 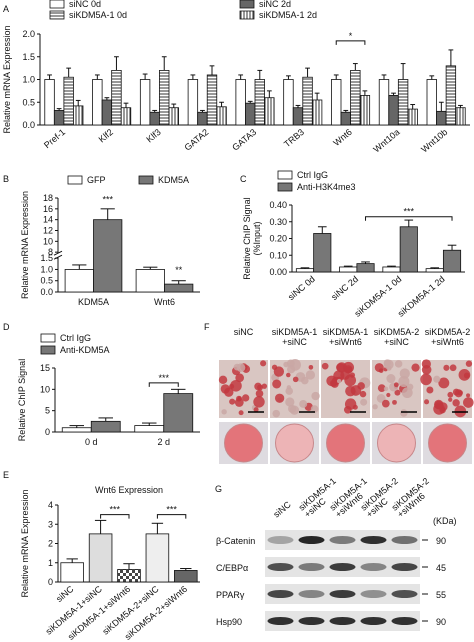 I want to click on legend-label: GFP, so click(x=96, y=180).